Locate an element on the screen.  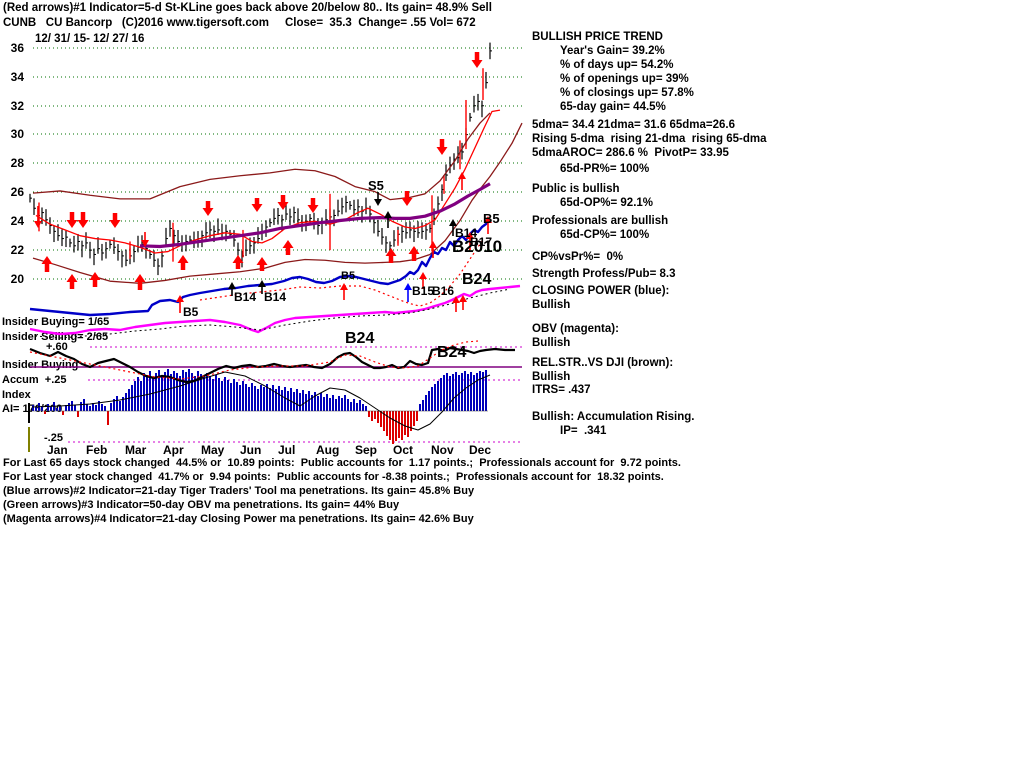
relative-strength-vs-dji-line is located at coordinates (272, 365).